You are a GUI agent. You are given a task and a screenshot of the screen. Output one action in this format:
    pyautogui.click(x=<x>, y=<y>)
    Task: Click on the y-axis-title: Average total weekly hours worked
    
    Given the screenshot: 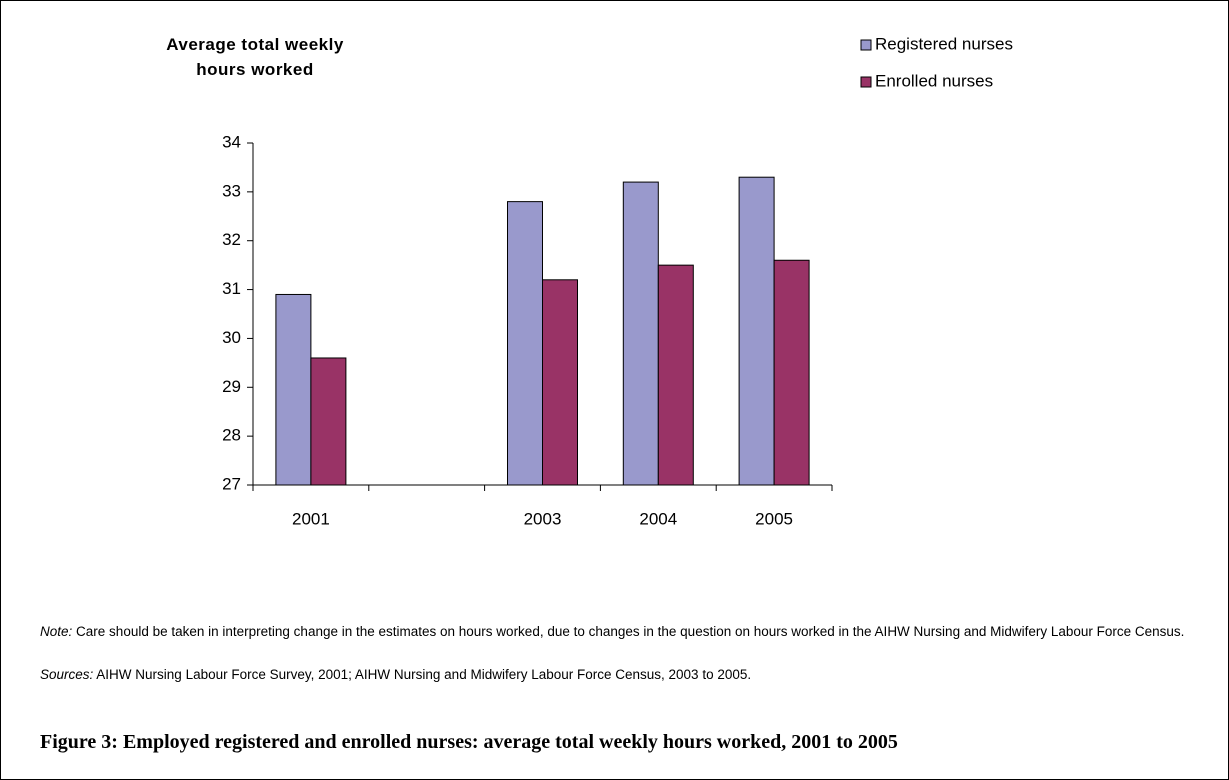 What is the action you would take?
    pyautogui.click(x=255, y=57)
    